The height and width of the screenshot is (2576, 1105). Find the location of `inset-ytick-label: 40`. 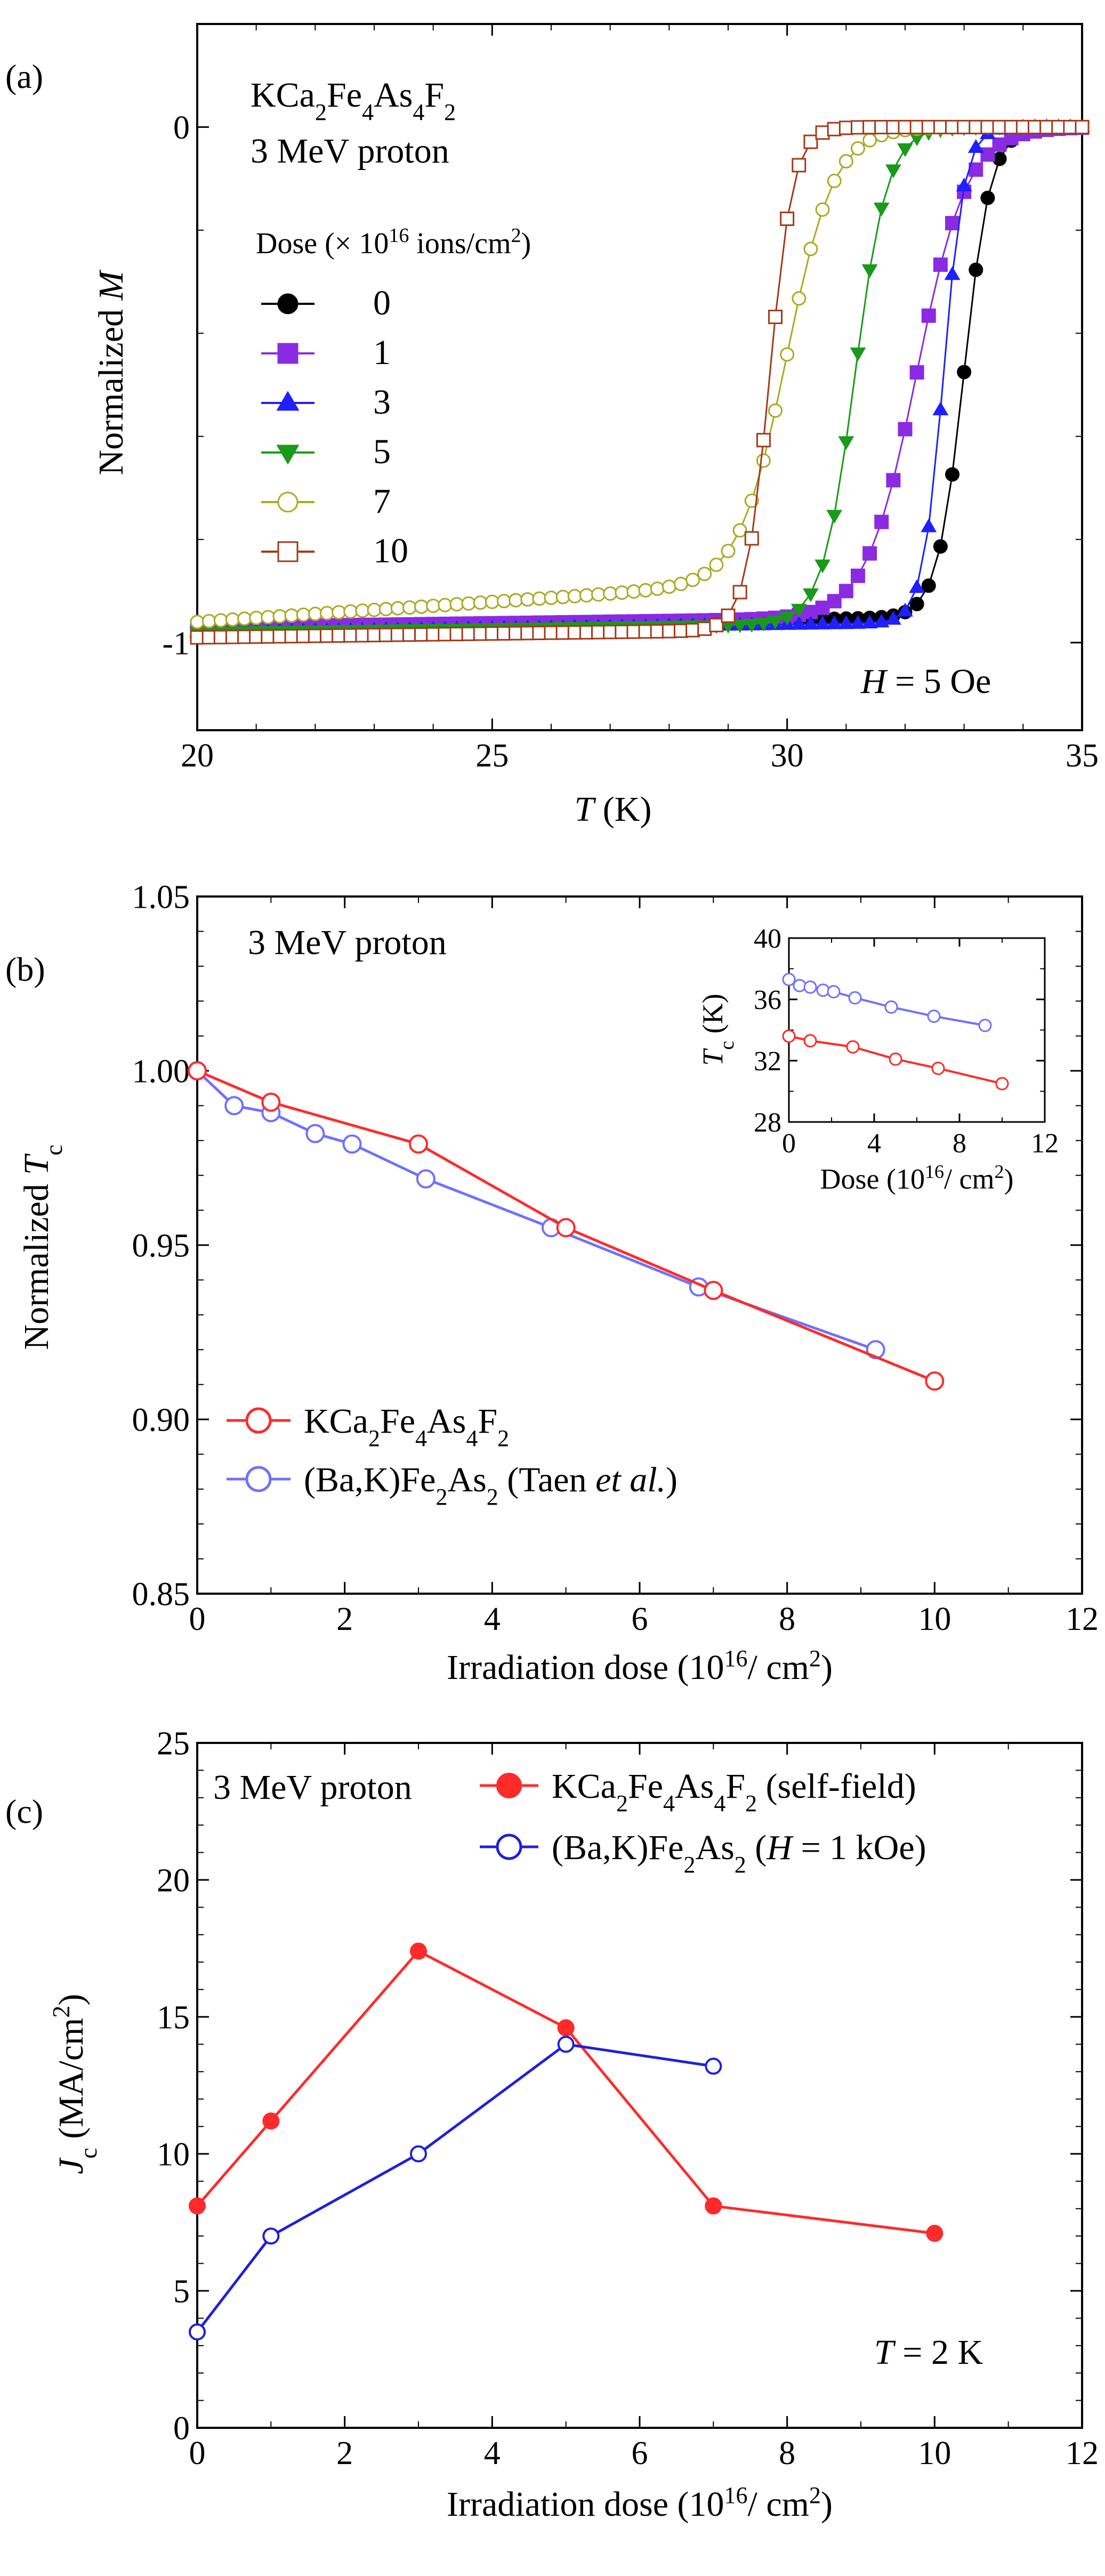

inset-ytick-label: 40 is located at coordinates (768, 939).